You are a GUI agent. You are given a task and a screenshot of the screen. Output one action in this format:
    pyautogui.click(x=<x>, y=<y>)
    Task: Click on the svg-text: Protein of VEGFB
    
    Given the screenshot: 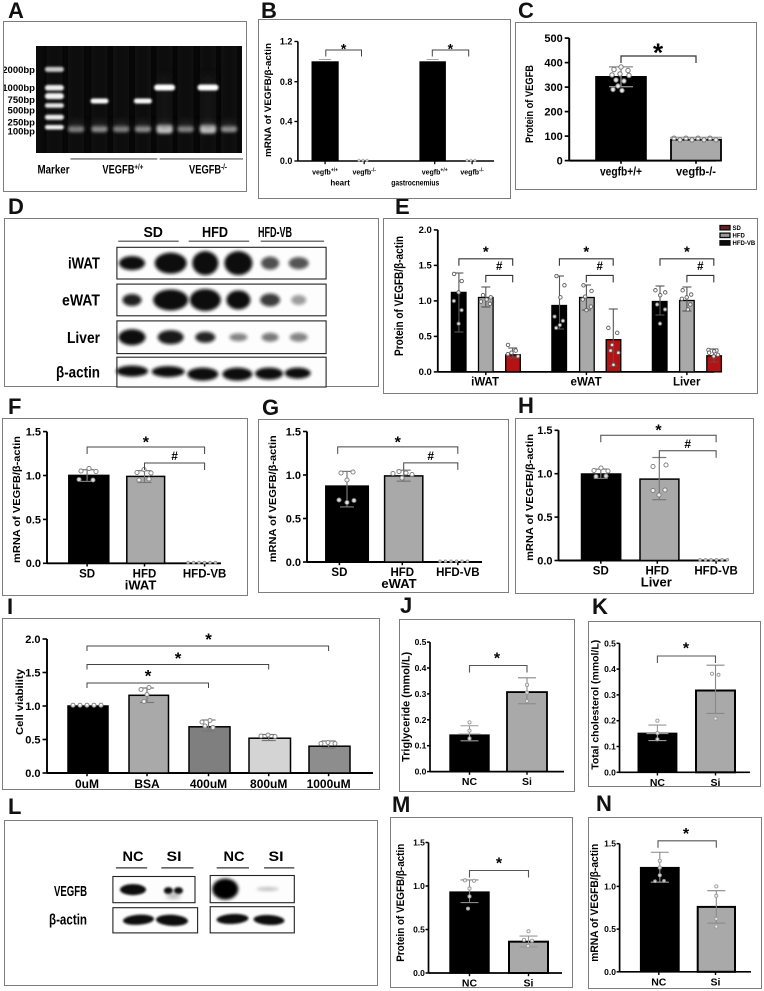 What is the action you would take?
    pyautogui.click(x=530, y=104)
    